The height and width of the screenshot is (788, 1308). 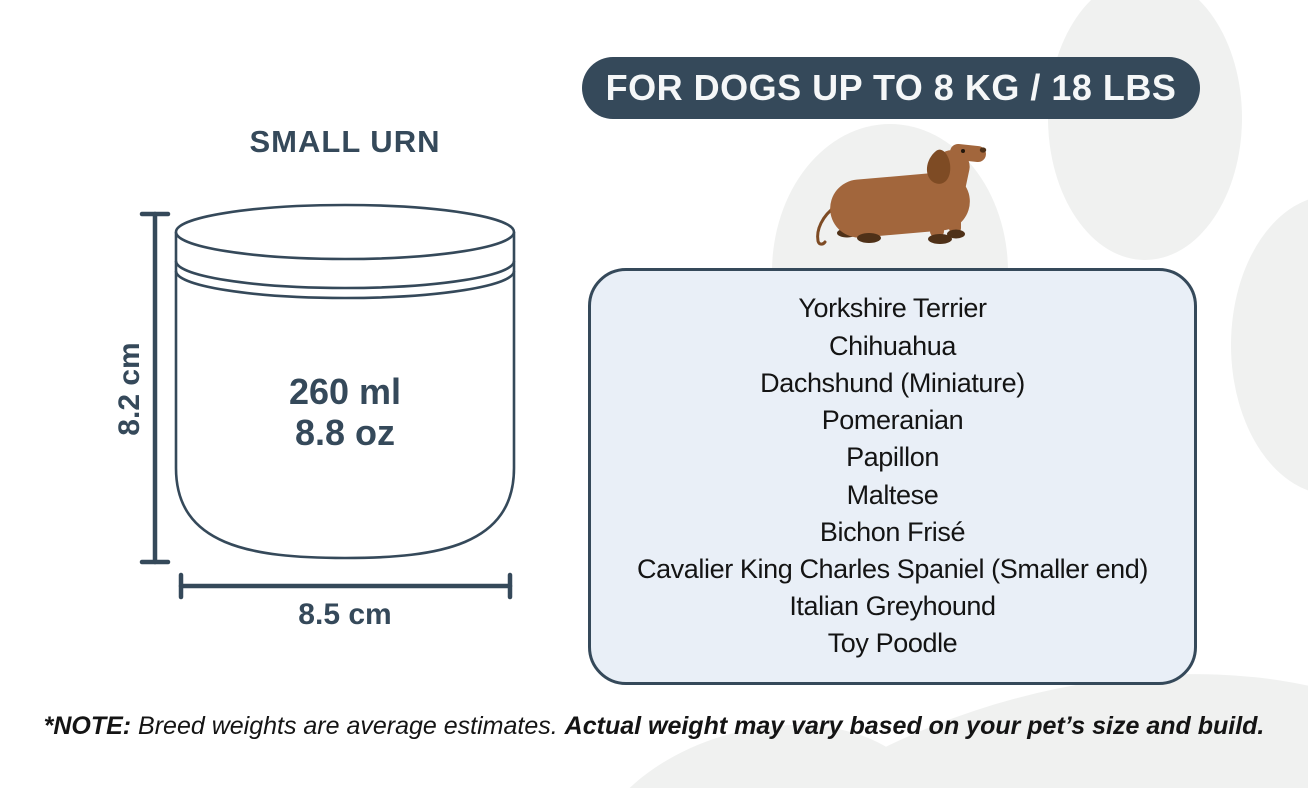 I want to click on dog-ear, so click(x=938, y=166).